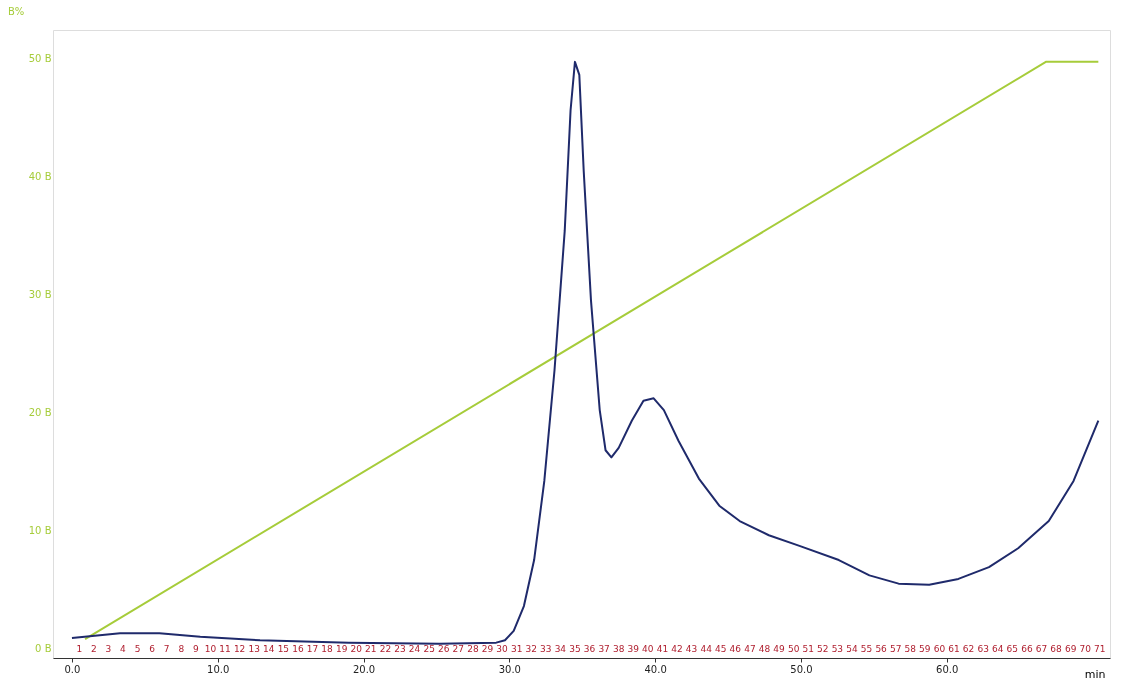  I want to click on x2-tick-label: 47, so click(750, 649).